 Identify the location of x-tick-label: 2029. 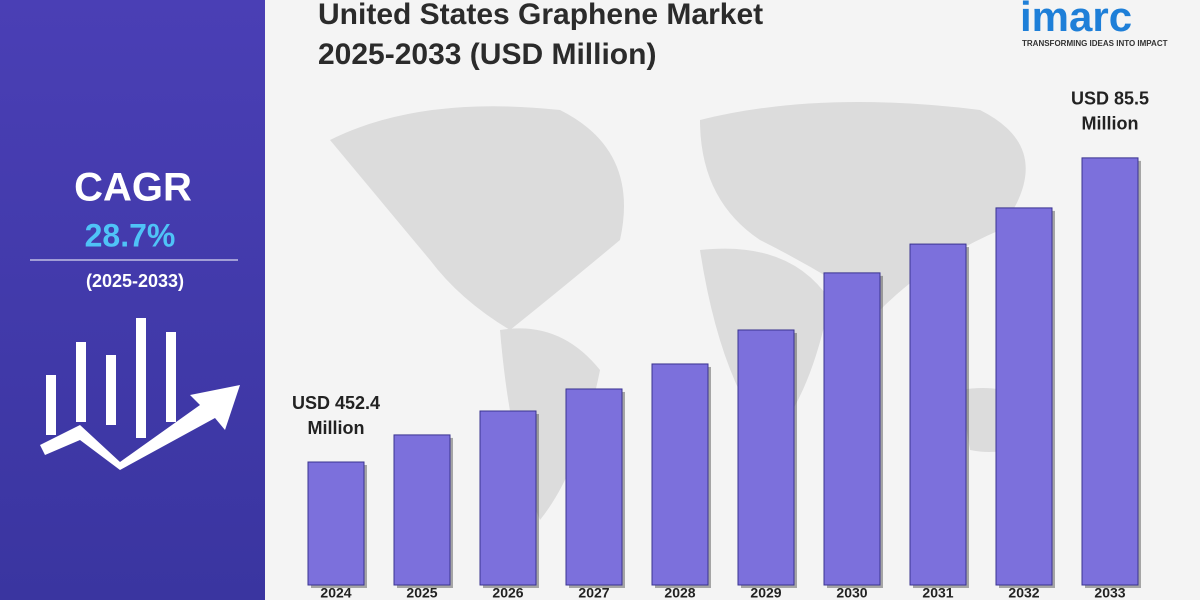
(765, 592).